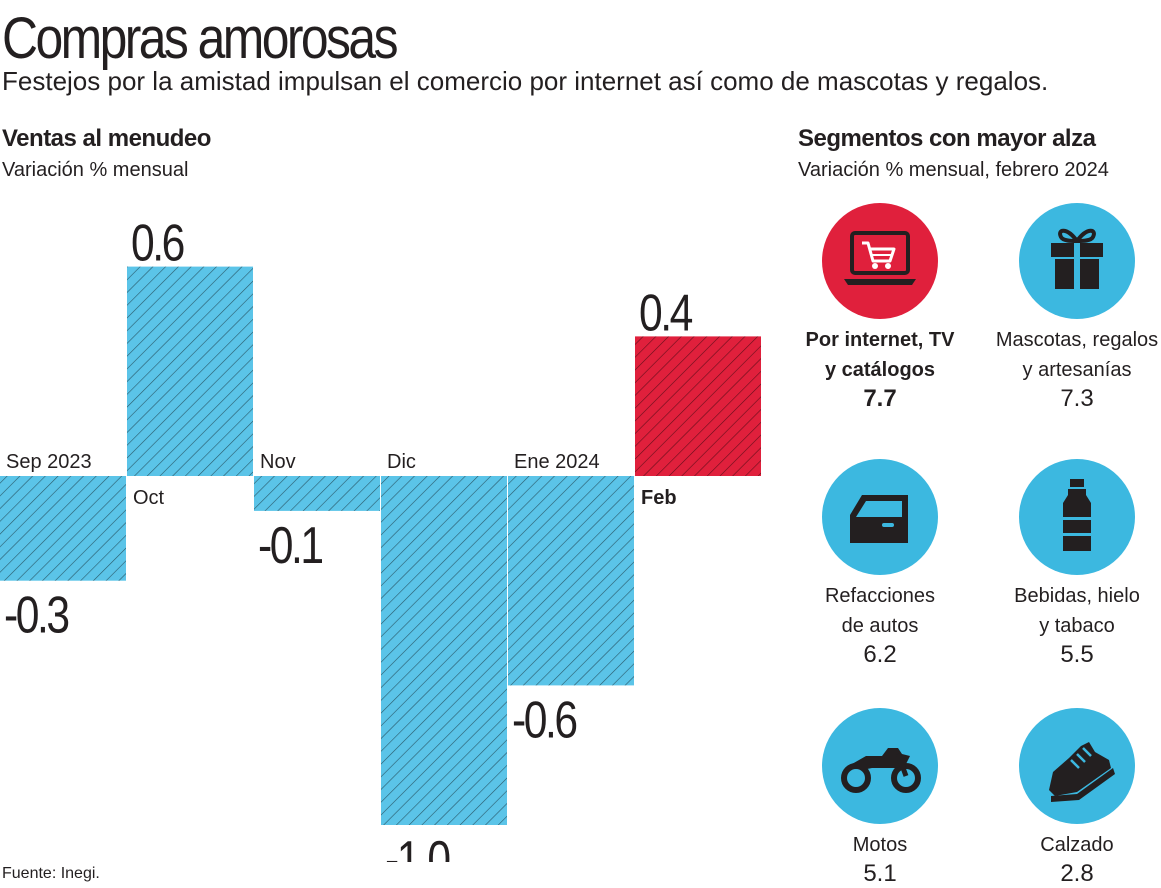 This screenshot has width=1161, height=888. I want to click on value-label: 0.4, so click(666, 313).